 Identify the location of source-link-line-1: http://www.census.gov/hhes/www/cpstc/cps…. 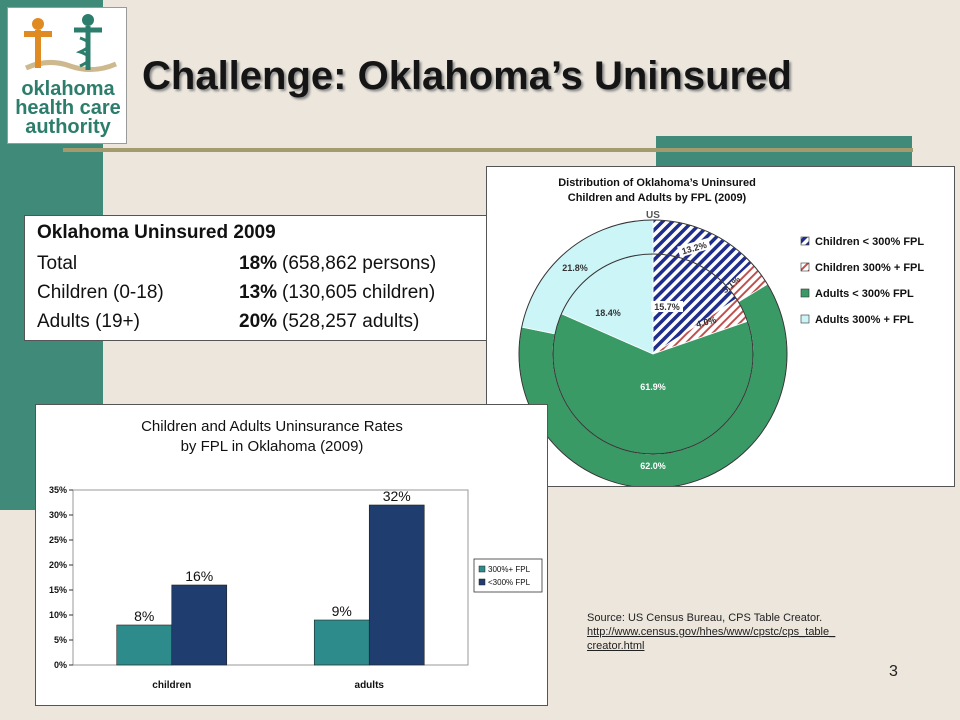
(711, 632).